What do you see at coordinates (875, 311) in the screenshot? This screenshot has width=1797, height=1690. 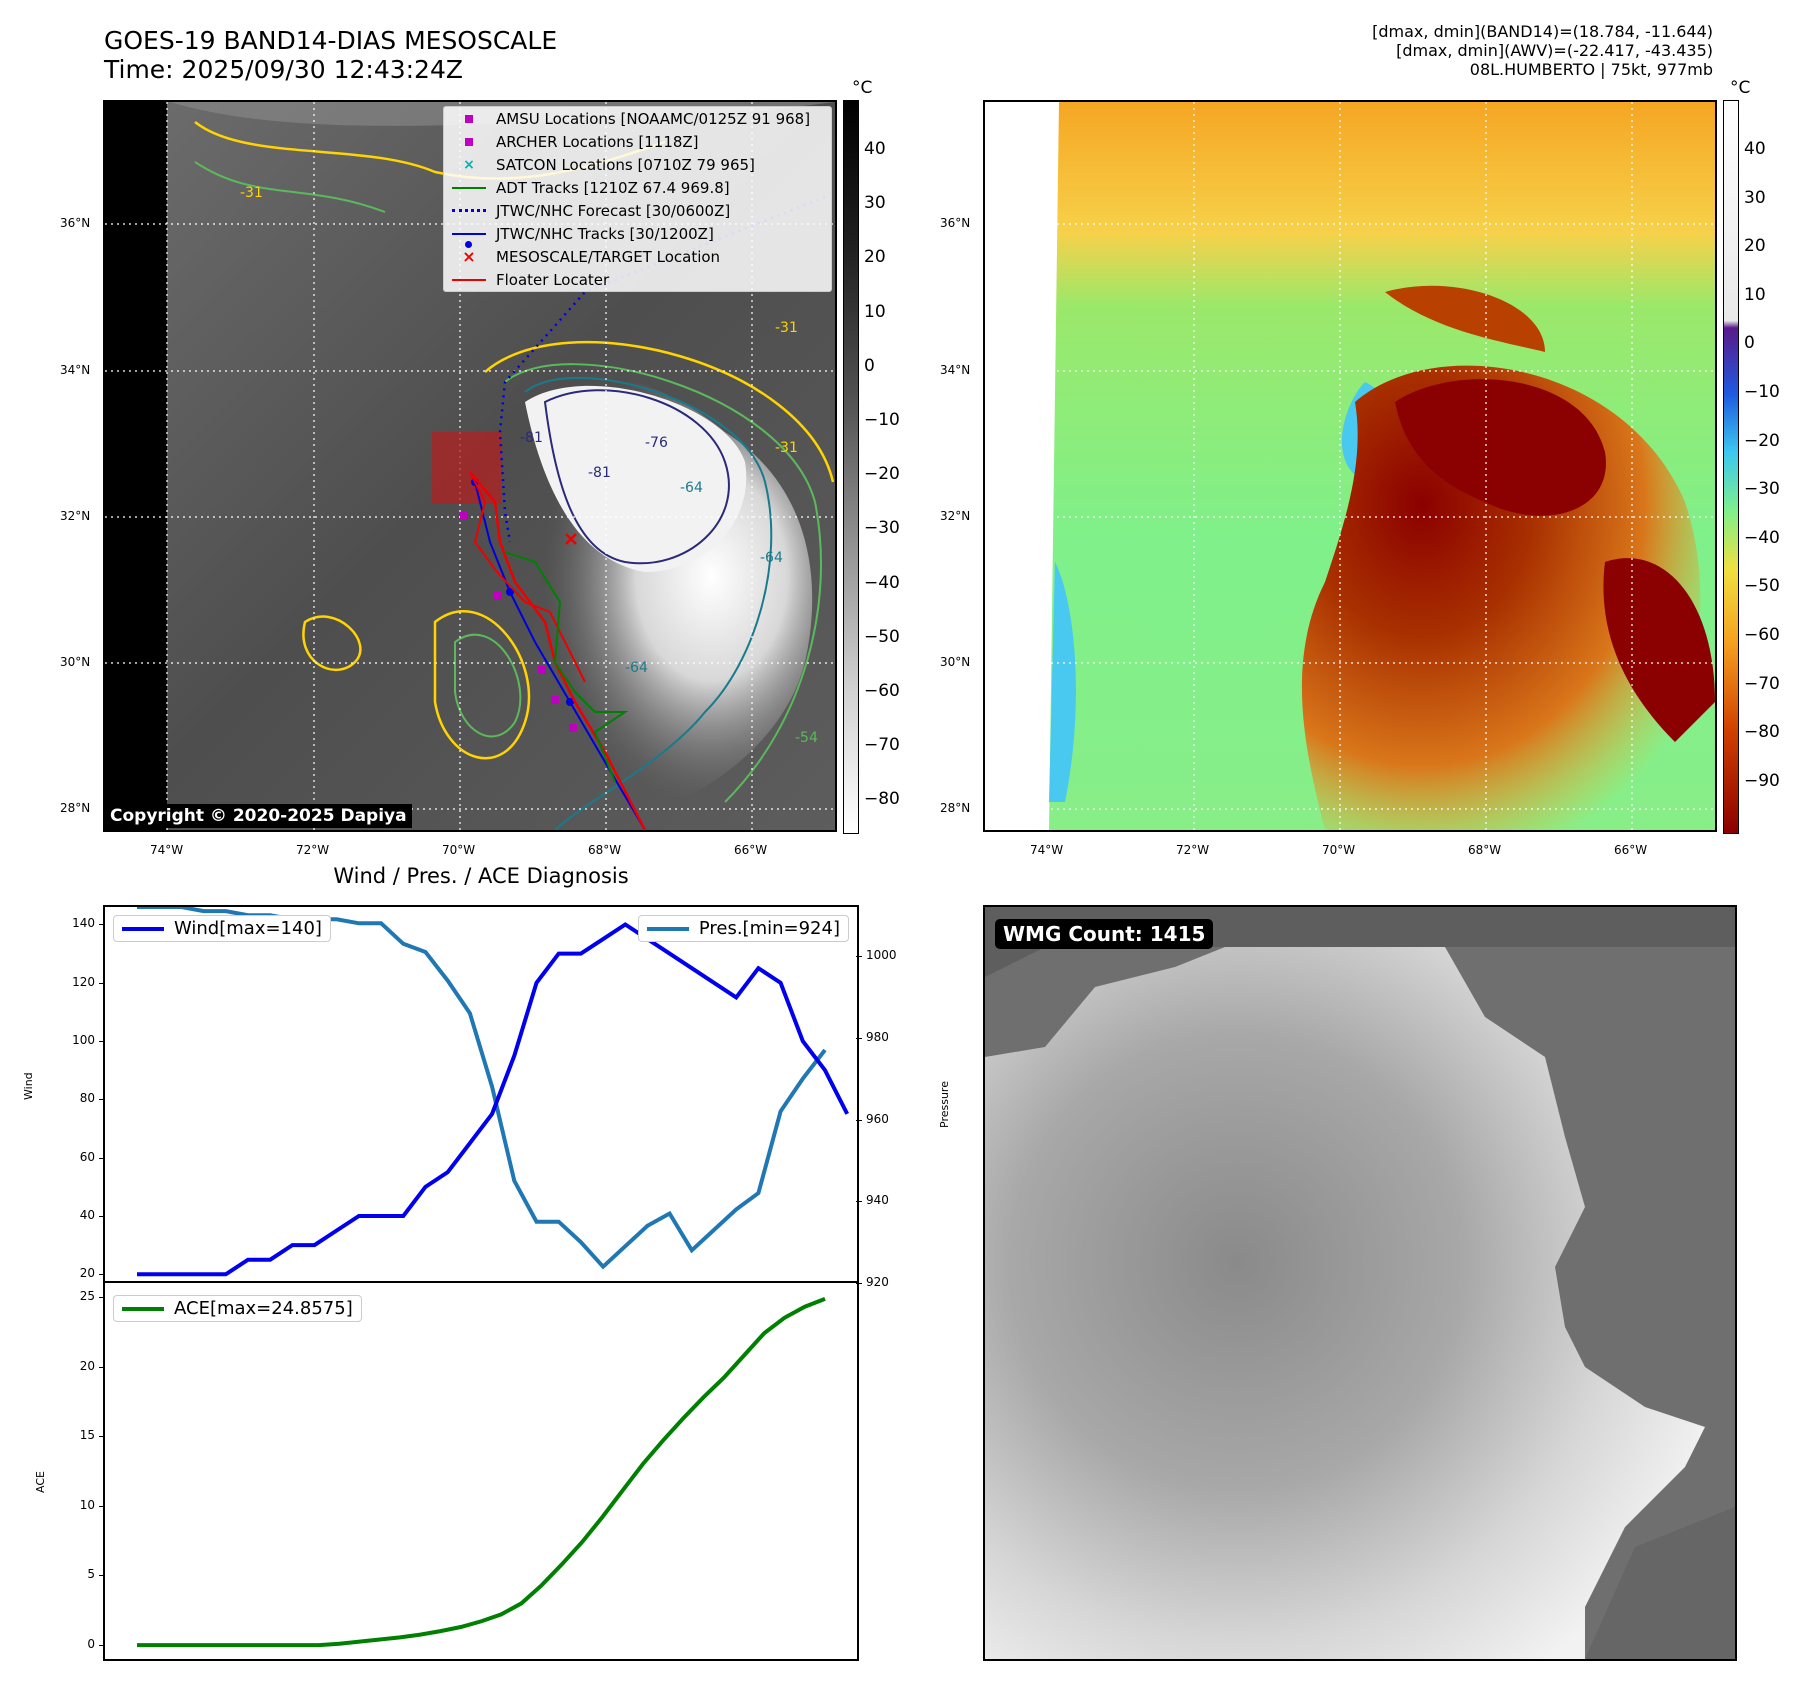 I see `gray-colorbar-tick: 10` at bounding box center [875, 311].